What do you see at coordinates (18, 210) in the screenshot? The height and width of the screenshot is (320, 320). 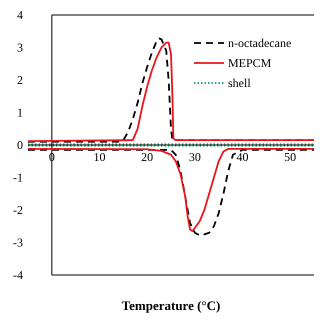 I see `y-tick-label: -2` at bounding box center [18, 210].